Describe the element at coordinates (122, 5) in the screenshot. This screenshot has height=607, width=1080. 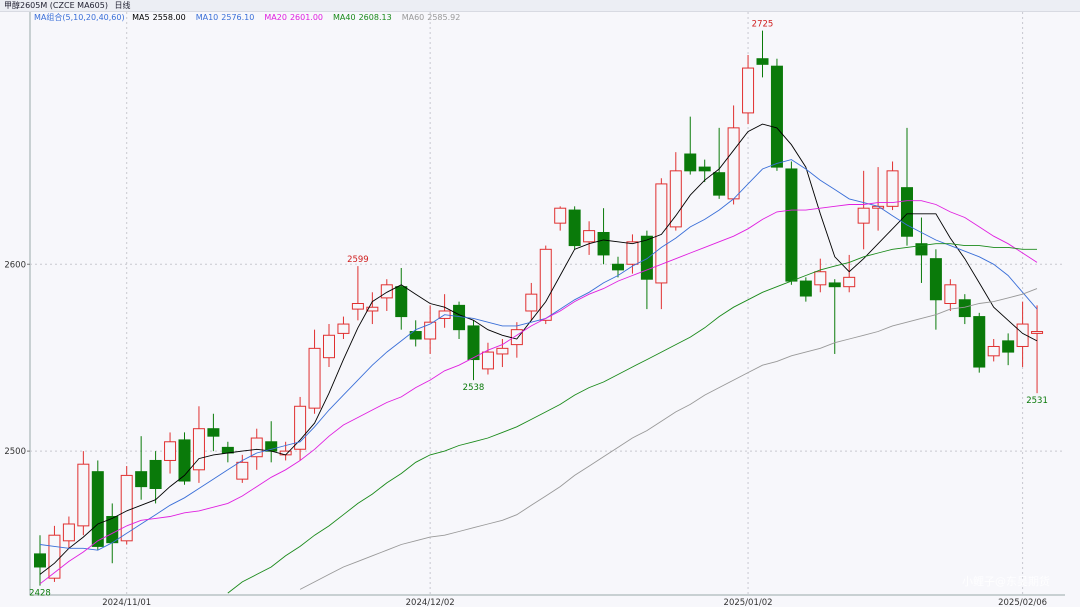
I see `period-selector: 日线` at that location.